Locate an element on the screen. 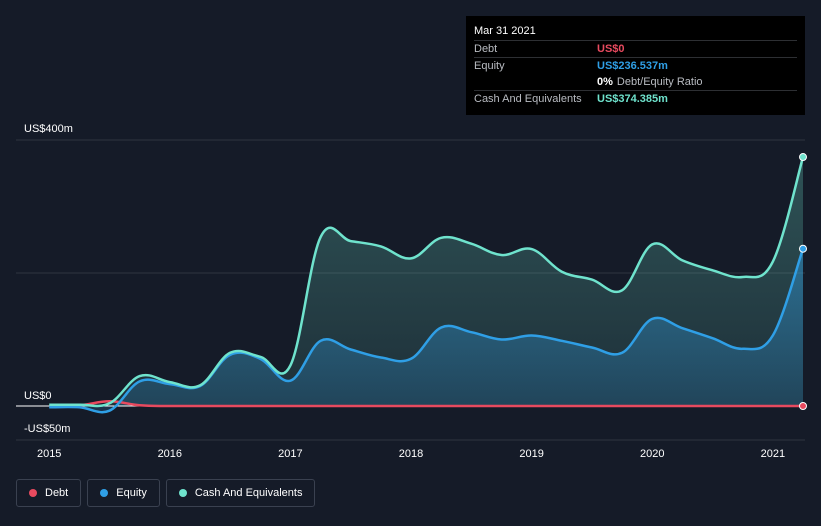  tooltip-equity-value: US$236.537m is located at coordinates (632, 66).